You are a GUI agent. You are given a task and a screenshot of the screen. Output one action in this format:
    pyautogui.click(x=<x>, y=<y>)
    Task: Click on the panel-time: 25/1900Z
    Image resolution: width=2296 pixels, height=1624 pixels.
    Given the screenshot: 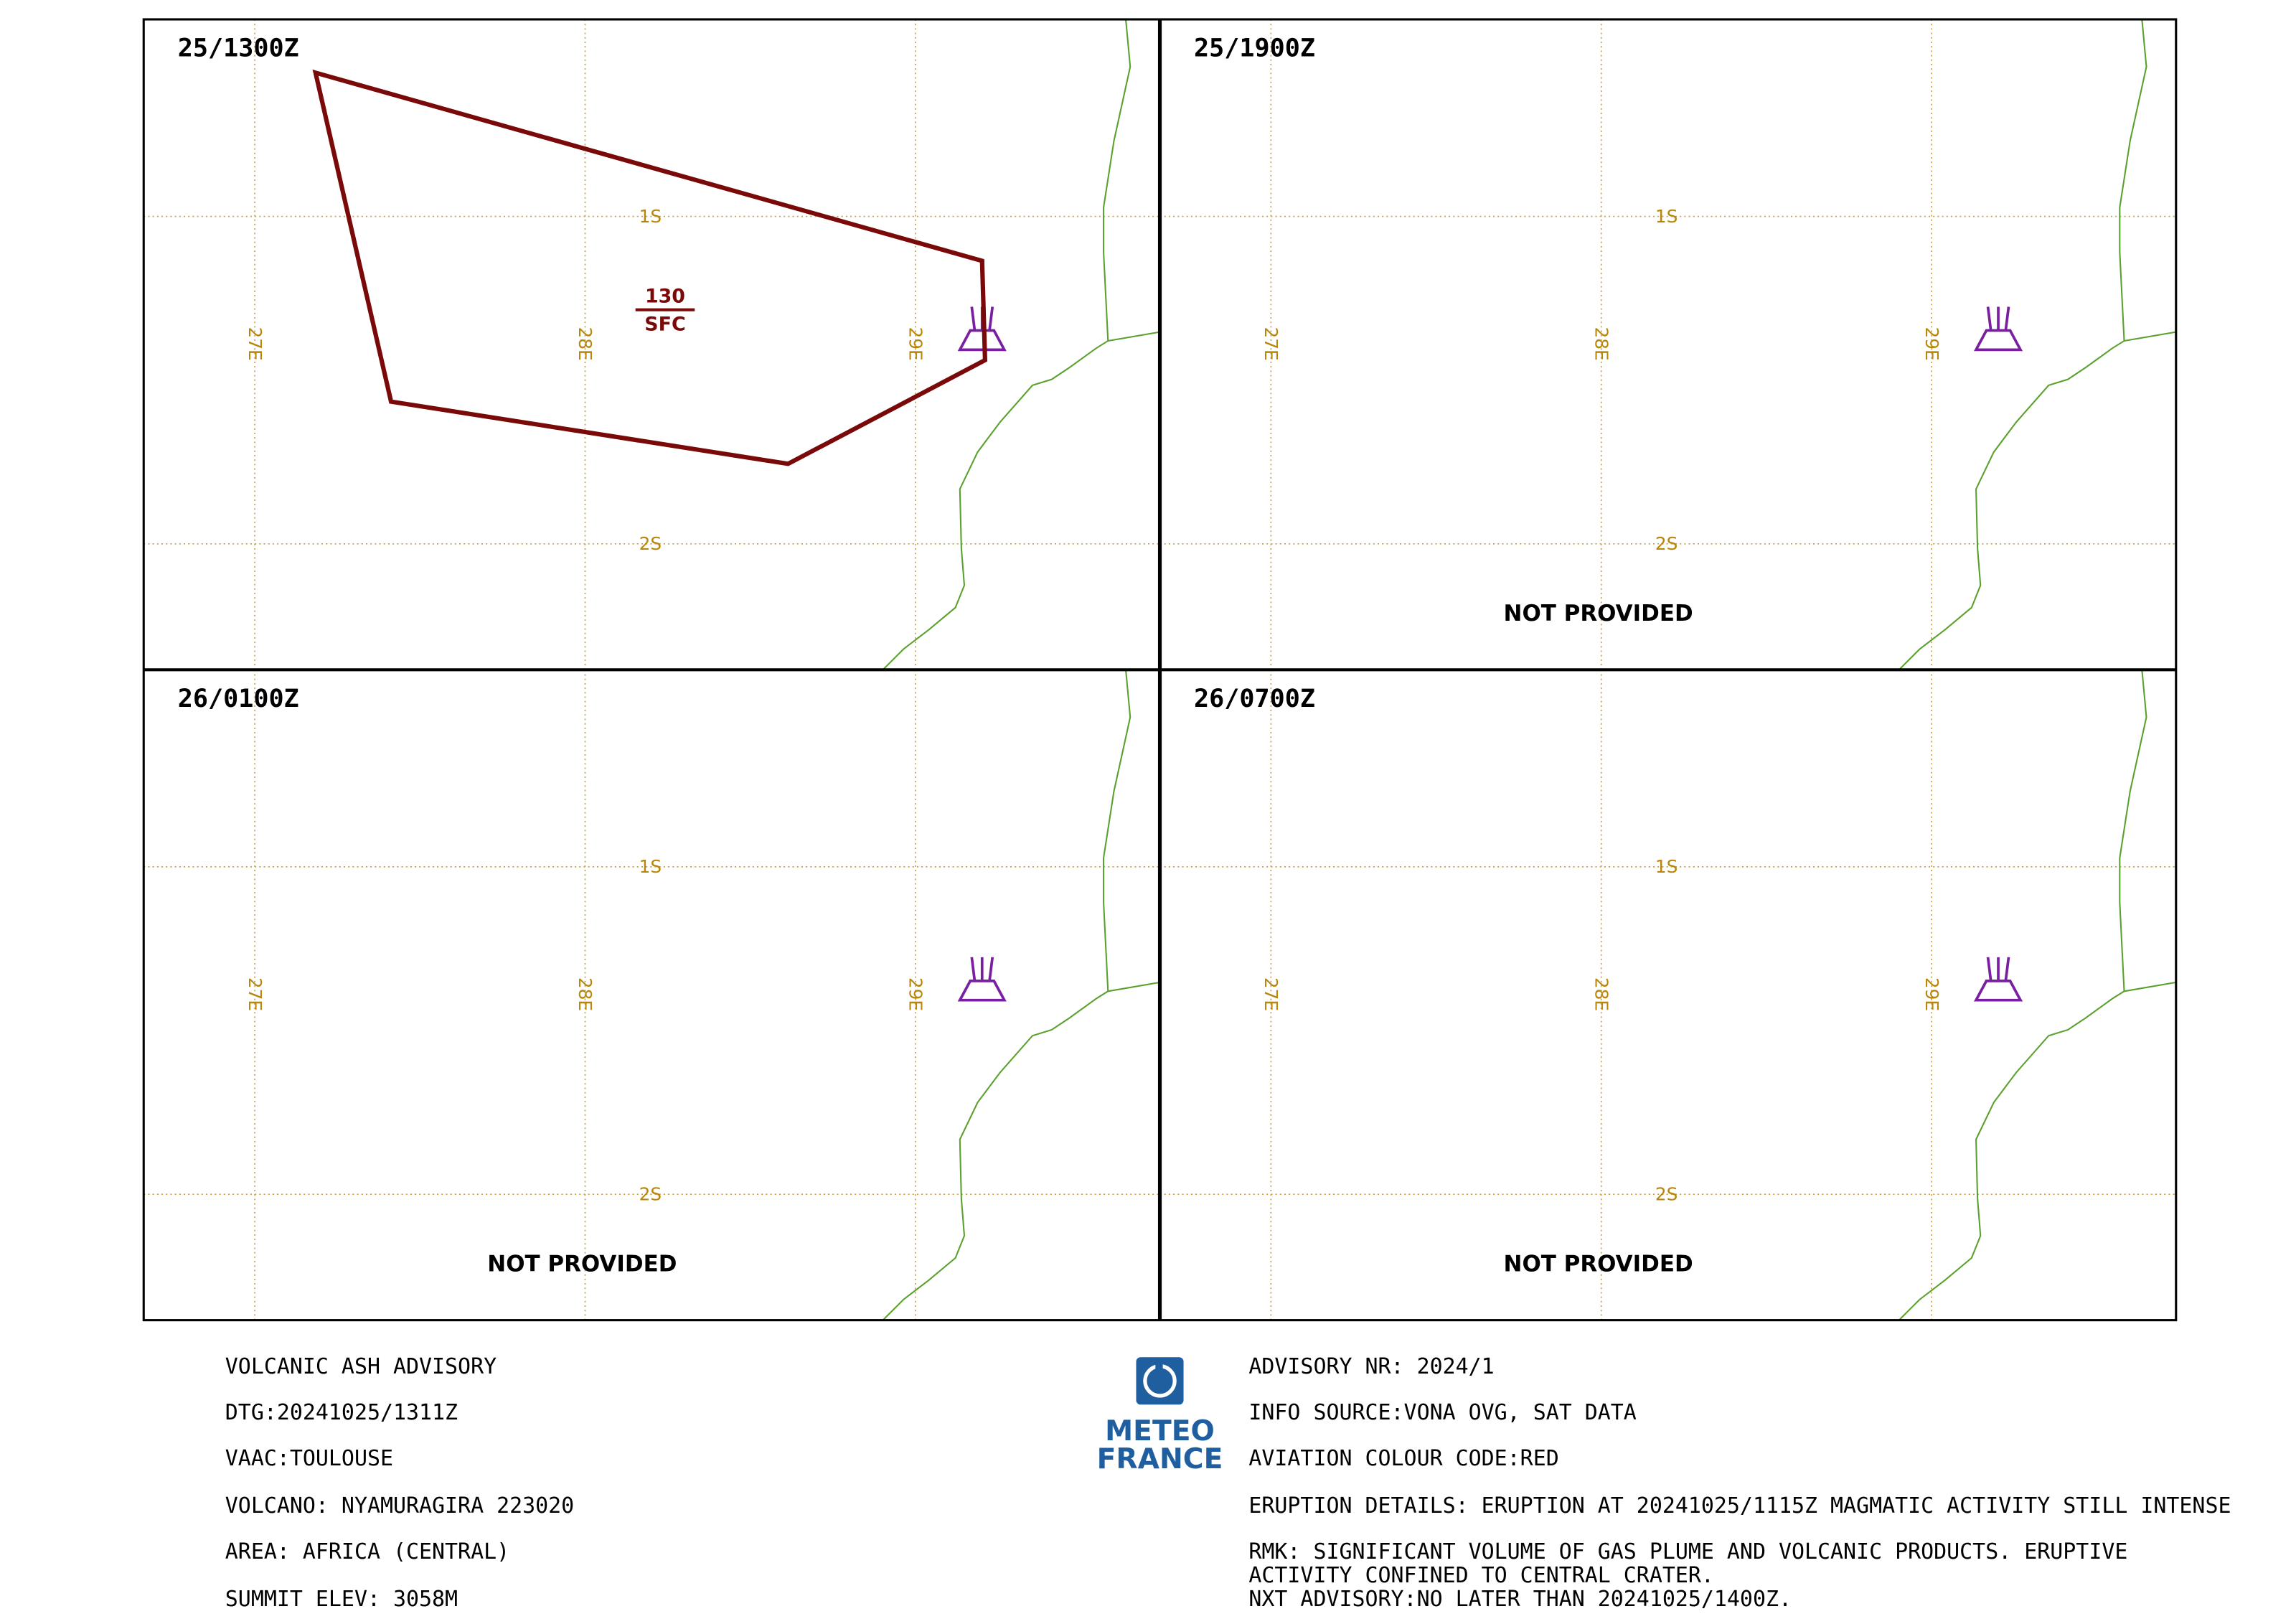 What is the action you would take?
    pyautogui.click(x=1254, y=48)
    